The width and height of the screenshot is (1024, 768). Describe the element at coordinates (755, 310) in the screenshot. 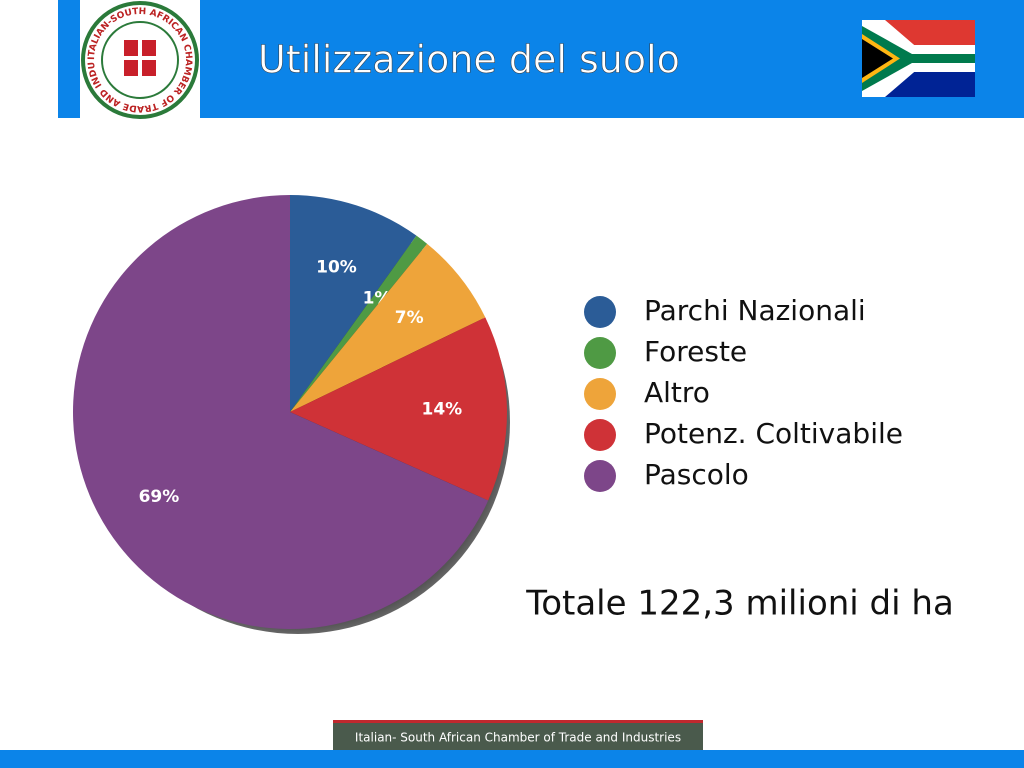

I see `legend-label: Parchi Nazionali` at that location.